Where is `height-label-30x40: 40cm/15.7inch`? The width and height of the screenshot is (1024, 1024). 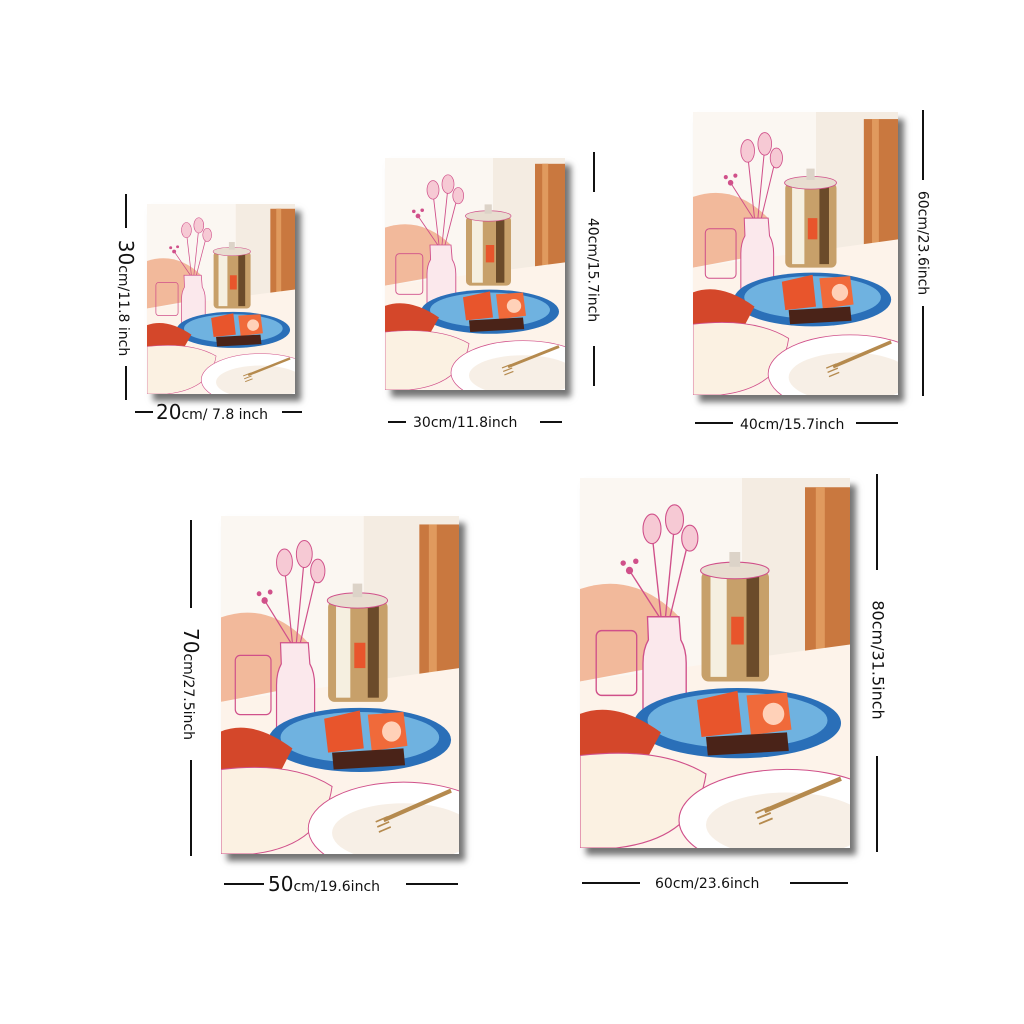
height-label-30x40: 40cm/15.7inch is located at coordinates (592, 270).